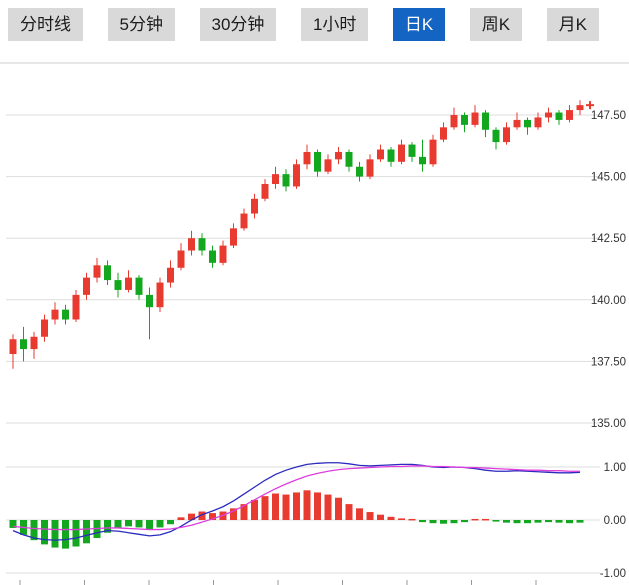  I want to click on price-axis-label: 145.00, so click(608, 178).